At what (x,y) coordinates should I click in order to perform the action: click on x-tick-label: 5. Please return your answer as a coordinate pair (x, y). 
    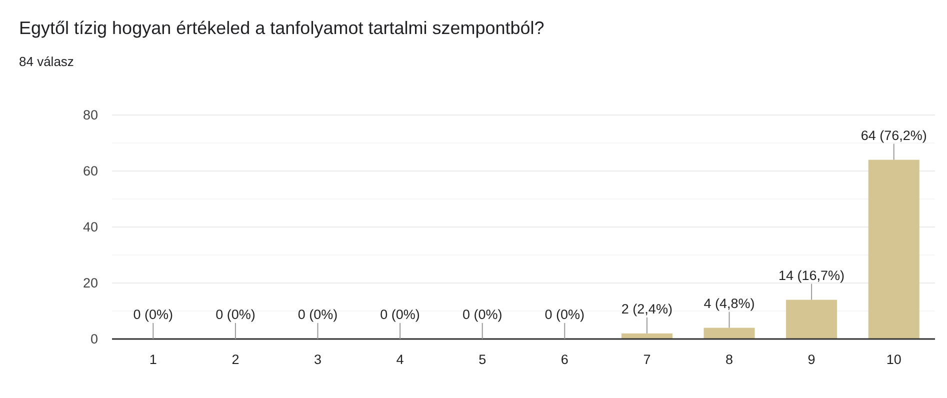
    Looking at the image, I should click on (482, 359).